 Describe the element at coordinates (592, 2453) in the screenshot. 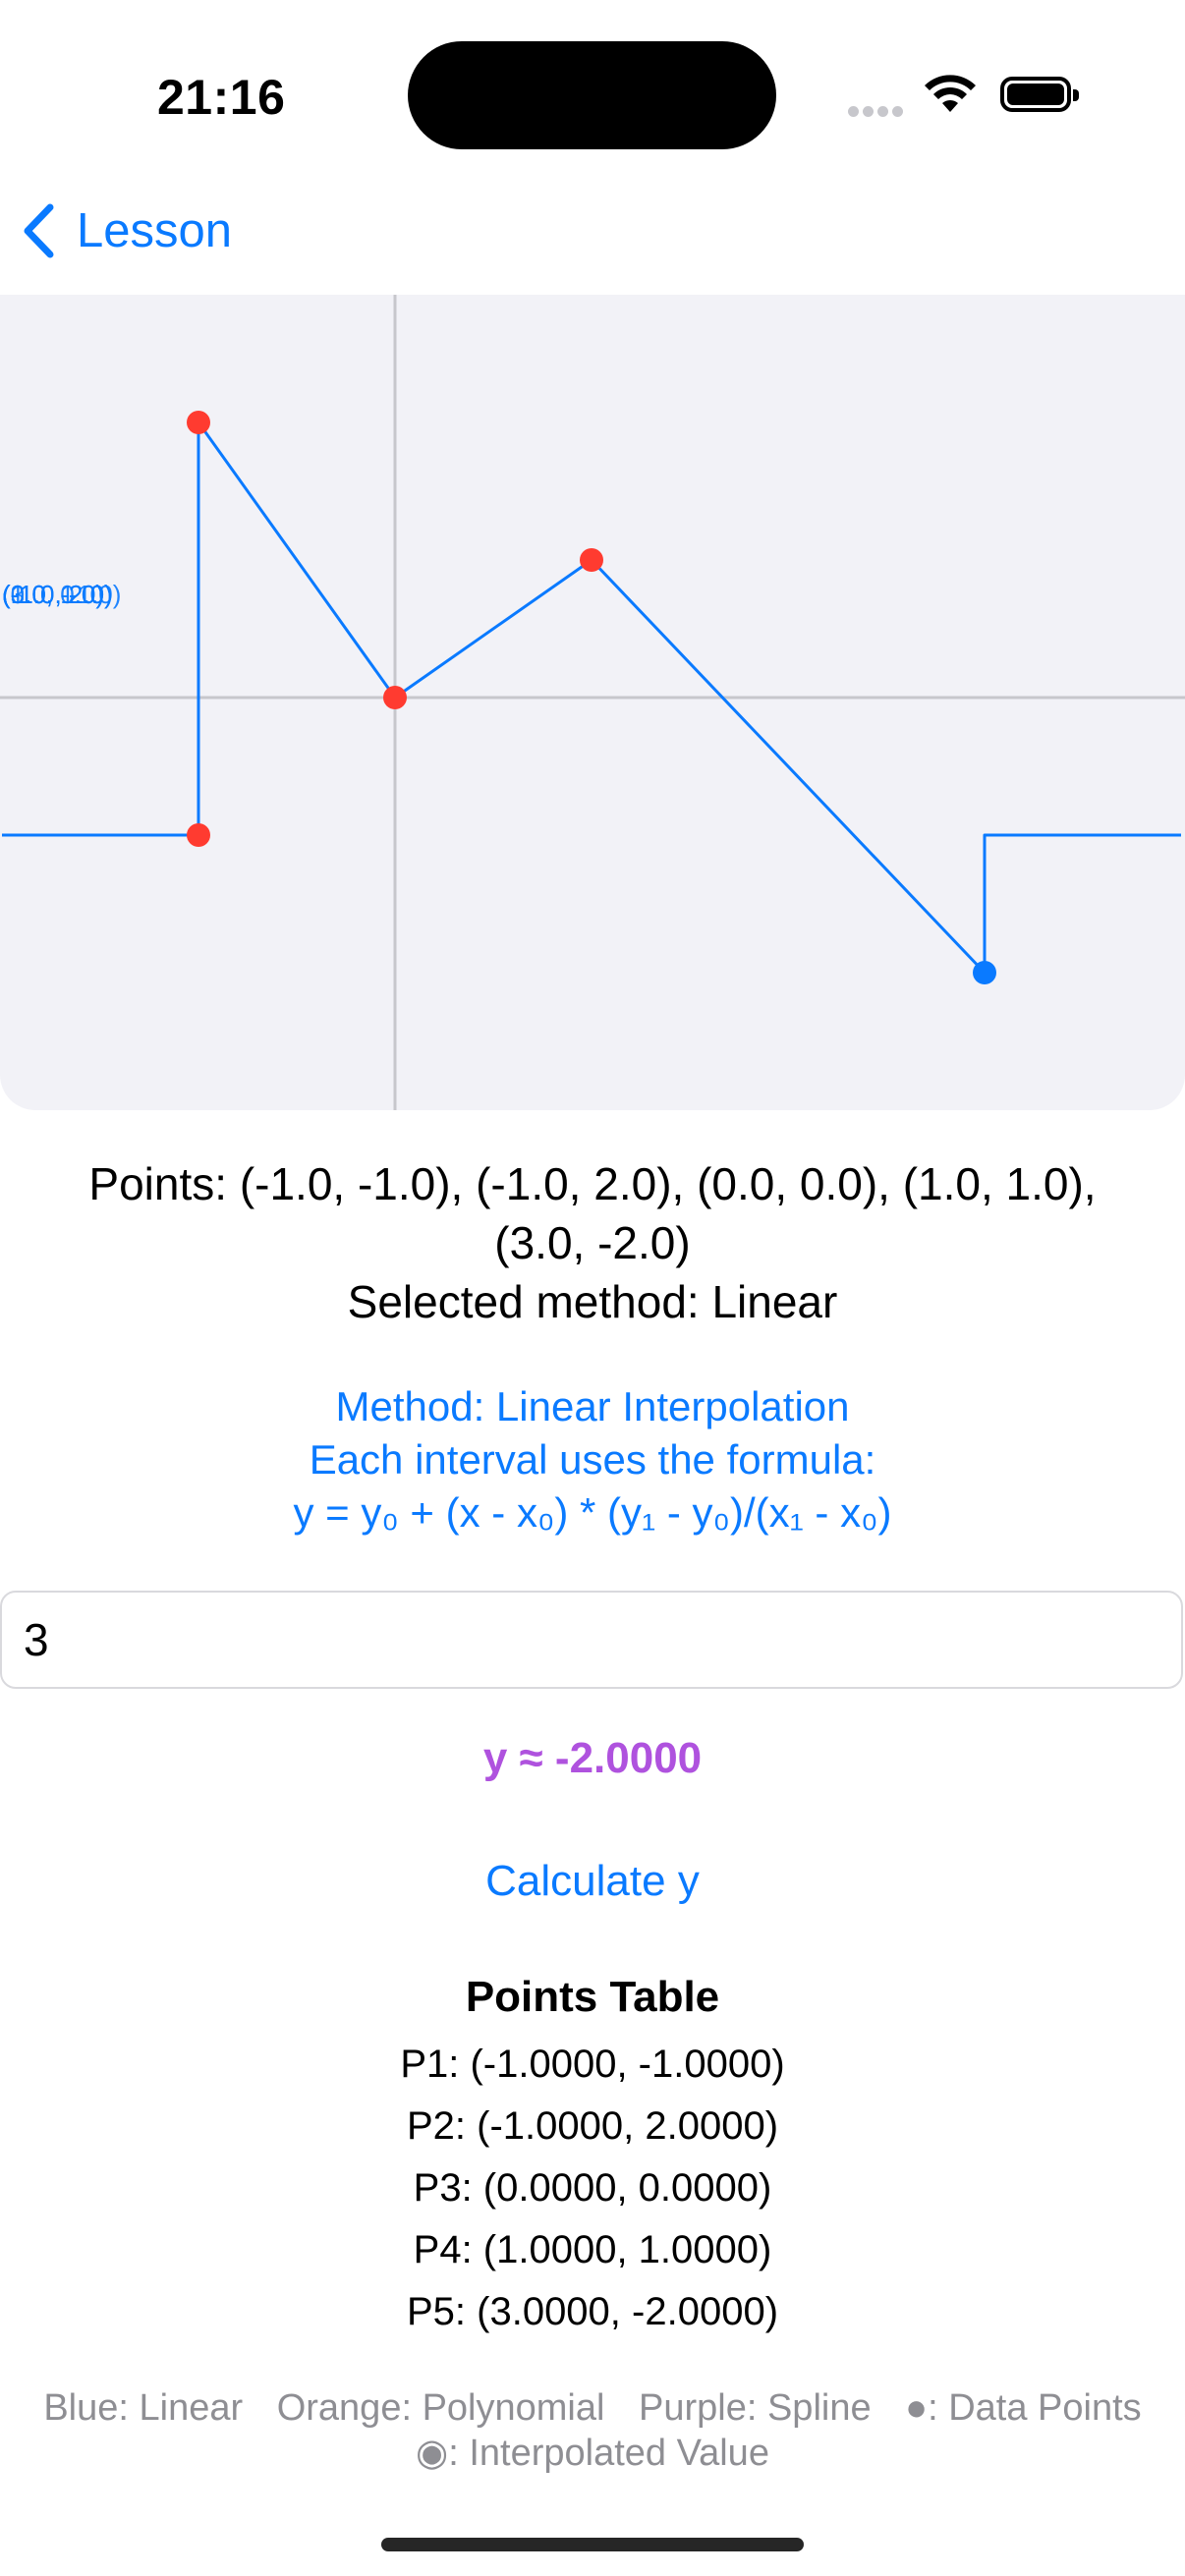

I see `legend-interpolated-value: ◉: Interpolated Value` at that location.